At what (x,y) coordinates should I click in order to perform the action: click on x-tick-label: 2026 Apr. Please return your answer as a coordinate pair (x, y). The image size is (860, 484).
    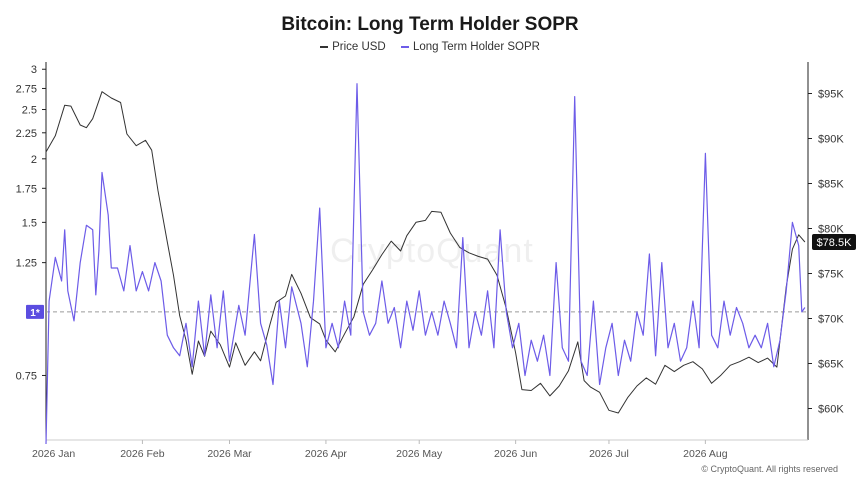
    Looking at the image, I should click on (326, 454).